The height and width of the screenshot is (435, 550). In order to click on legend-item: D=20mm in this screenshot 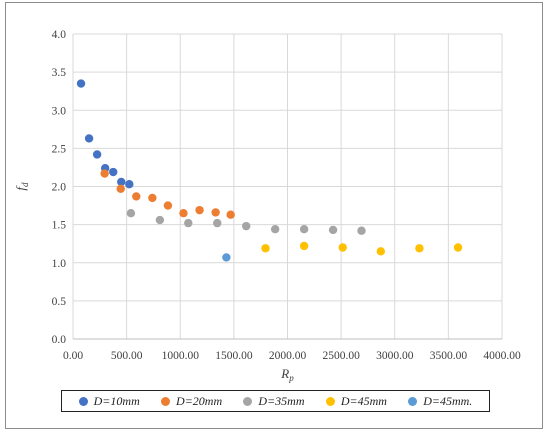, I will do `click(191, 401)`.